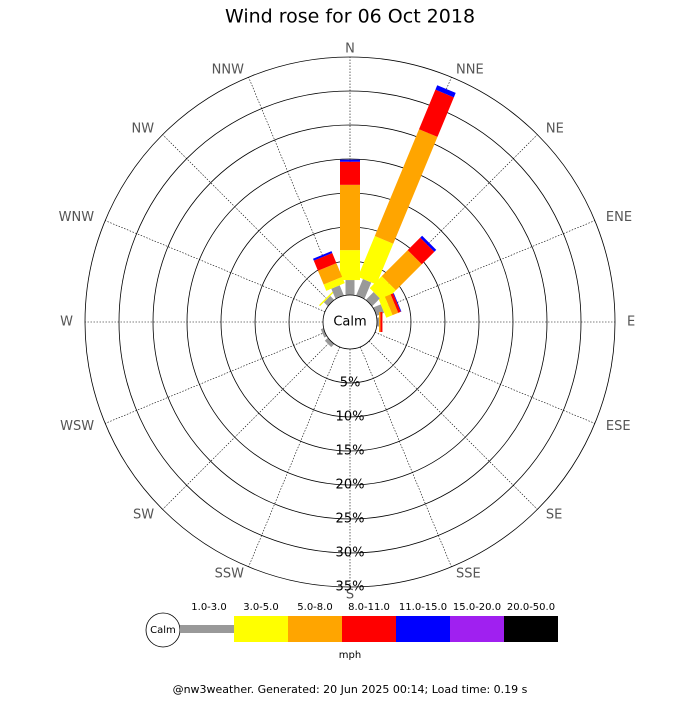 Image resolution: width=700 pixels, height=704 pixels. What do you see at coordinates (230, 574) in the screenshot?
I see `direction-label: SSW` at bounding box center [230, 574].